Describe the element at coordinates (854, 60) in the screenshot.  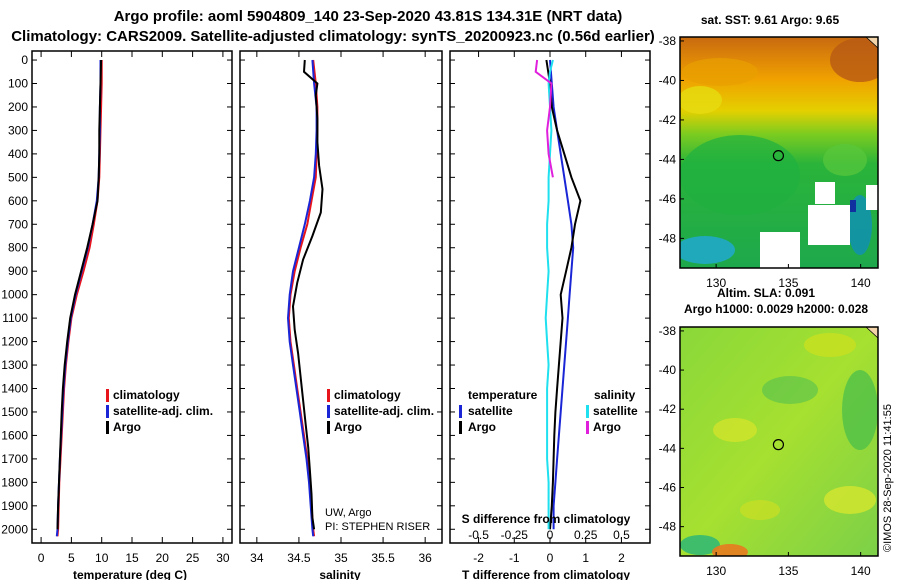
I see `sst-warm-patch` at that location.